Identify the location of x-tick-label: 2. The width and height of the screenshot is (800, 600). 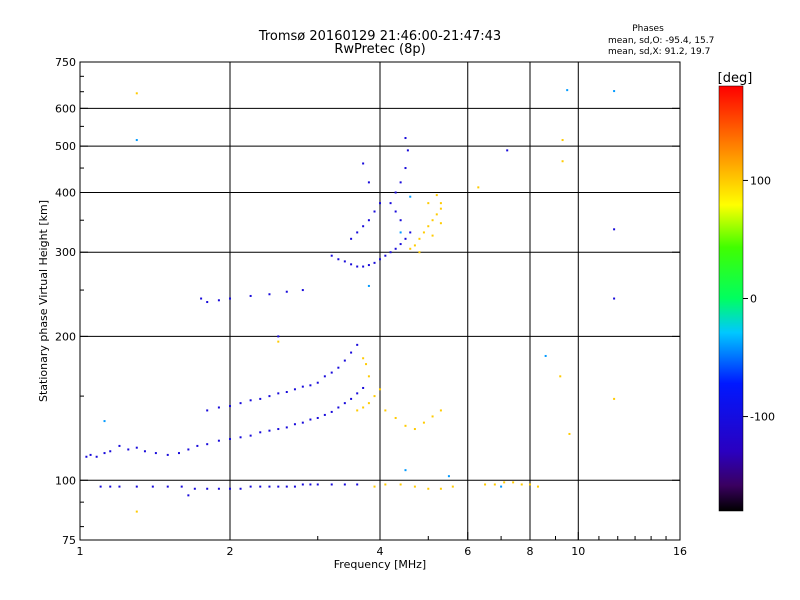
(230, 551).